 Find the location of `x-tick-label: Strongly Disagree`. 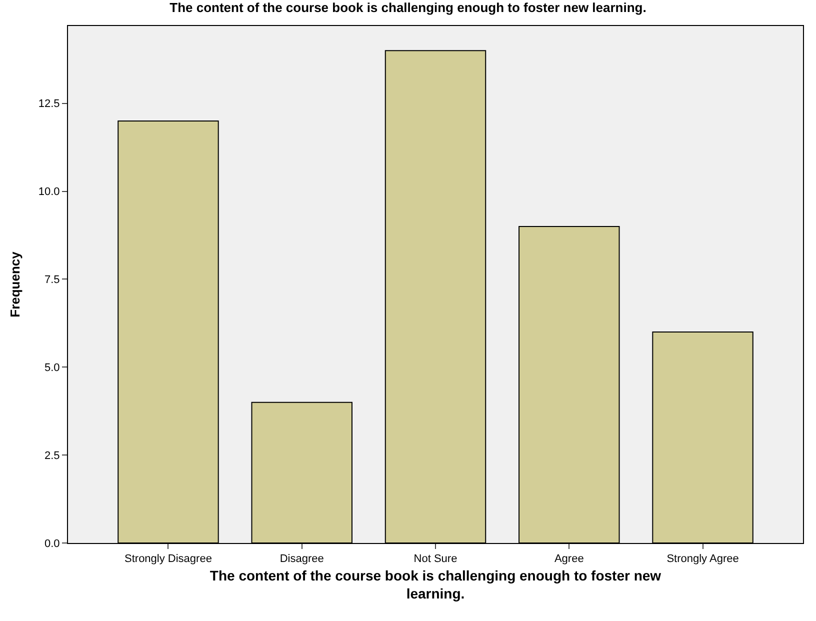

x-tick-label: Strongly Disagree is located at coordinates (168, 559).